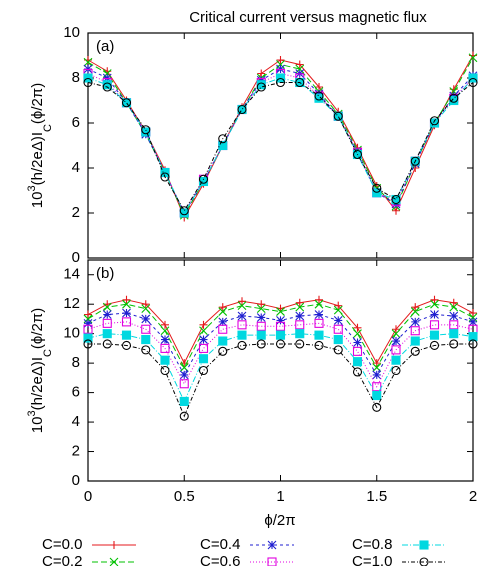  I want to click on legend-label: C=0.4, so click(220, 544).